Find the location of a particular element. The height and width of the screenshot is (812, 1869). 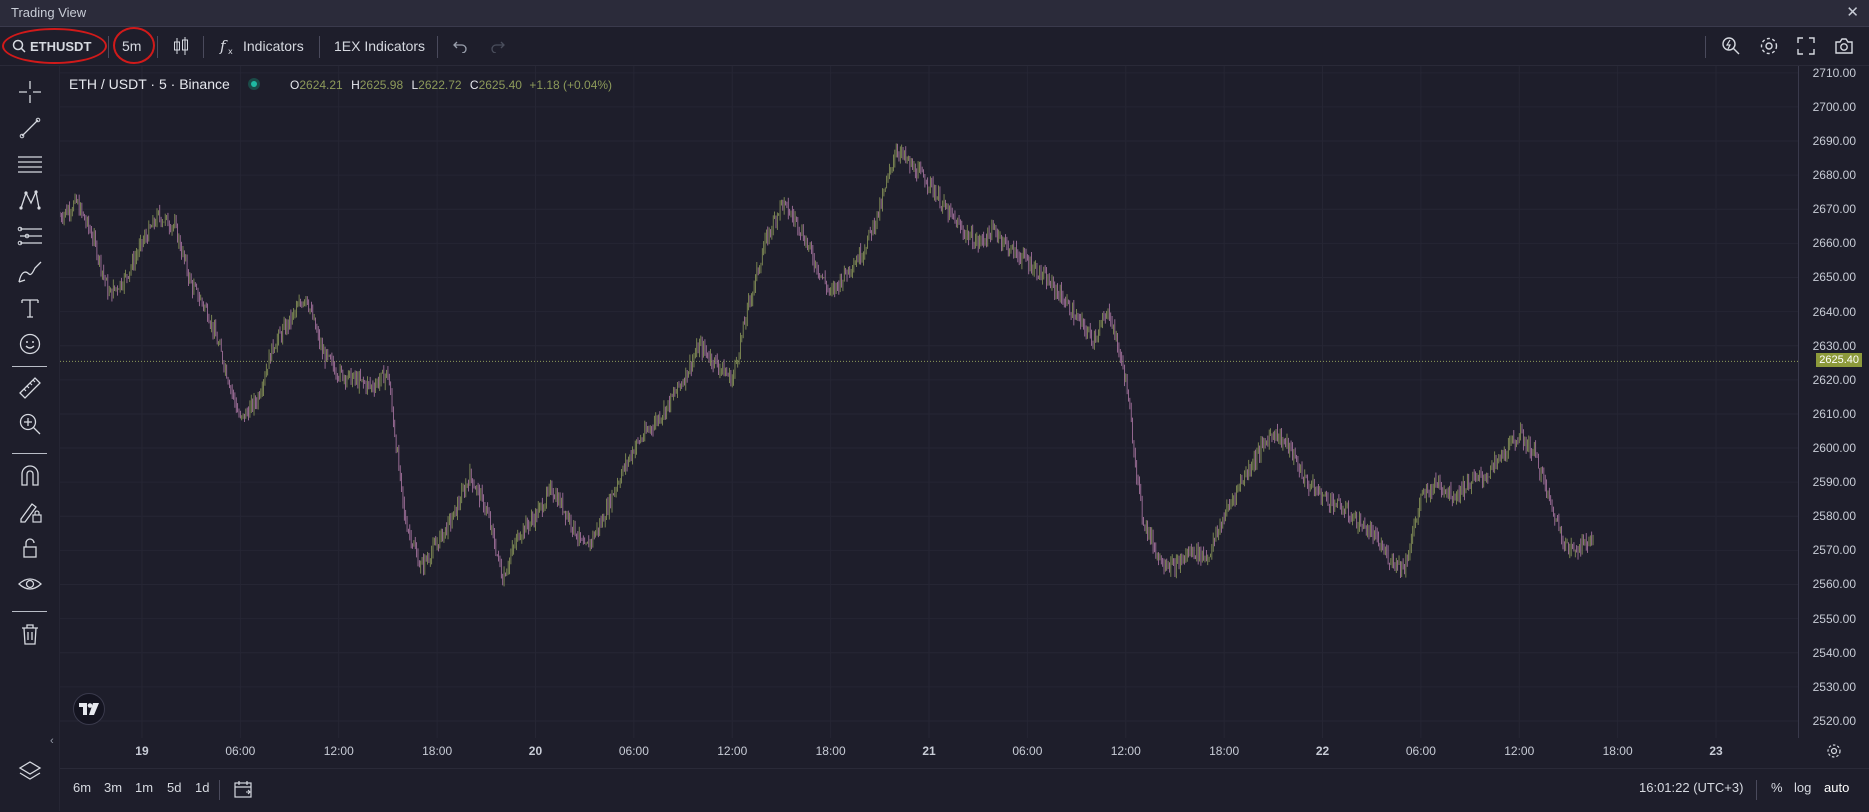

chart-legend: ETH / USDT · 5 · Binance is located at coordinates (164, 84).